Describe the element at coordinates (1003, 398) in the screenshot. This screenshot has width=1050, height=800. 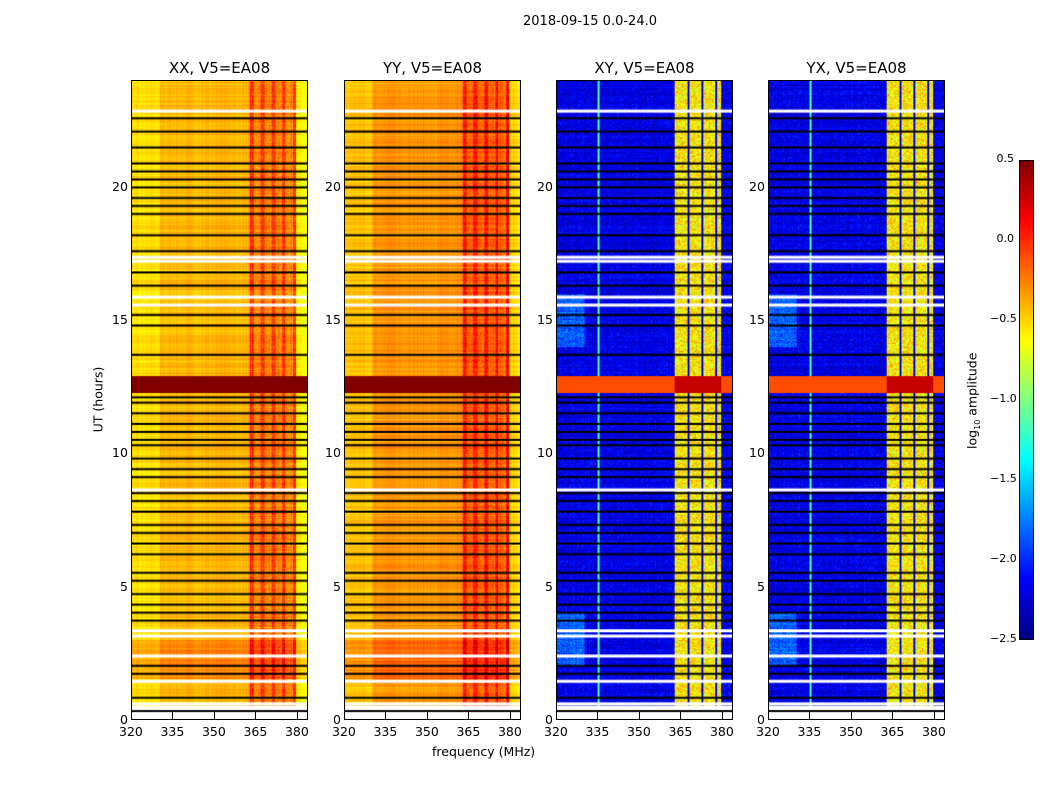
I see `colorbar-tick-label: −1.0` at that location.